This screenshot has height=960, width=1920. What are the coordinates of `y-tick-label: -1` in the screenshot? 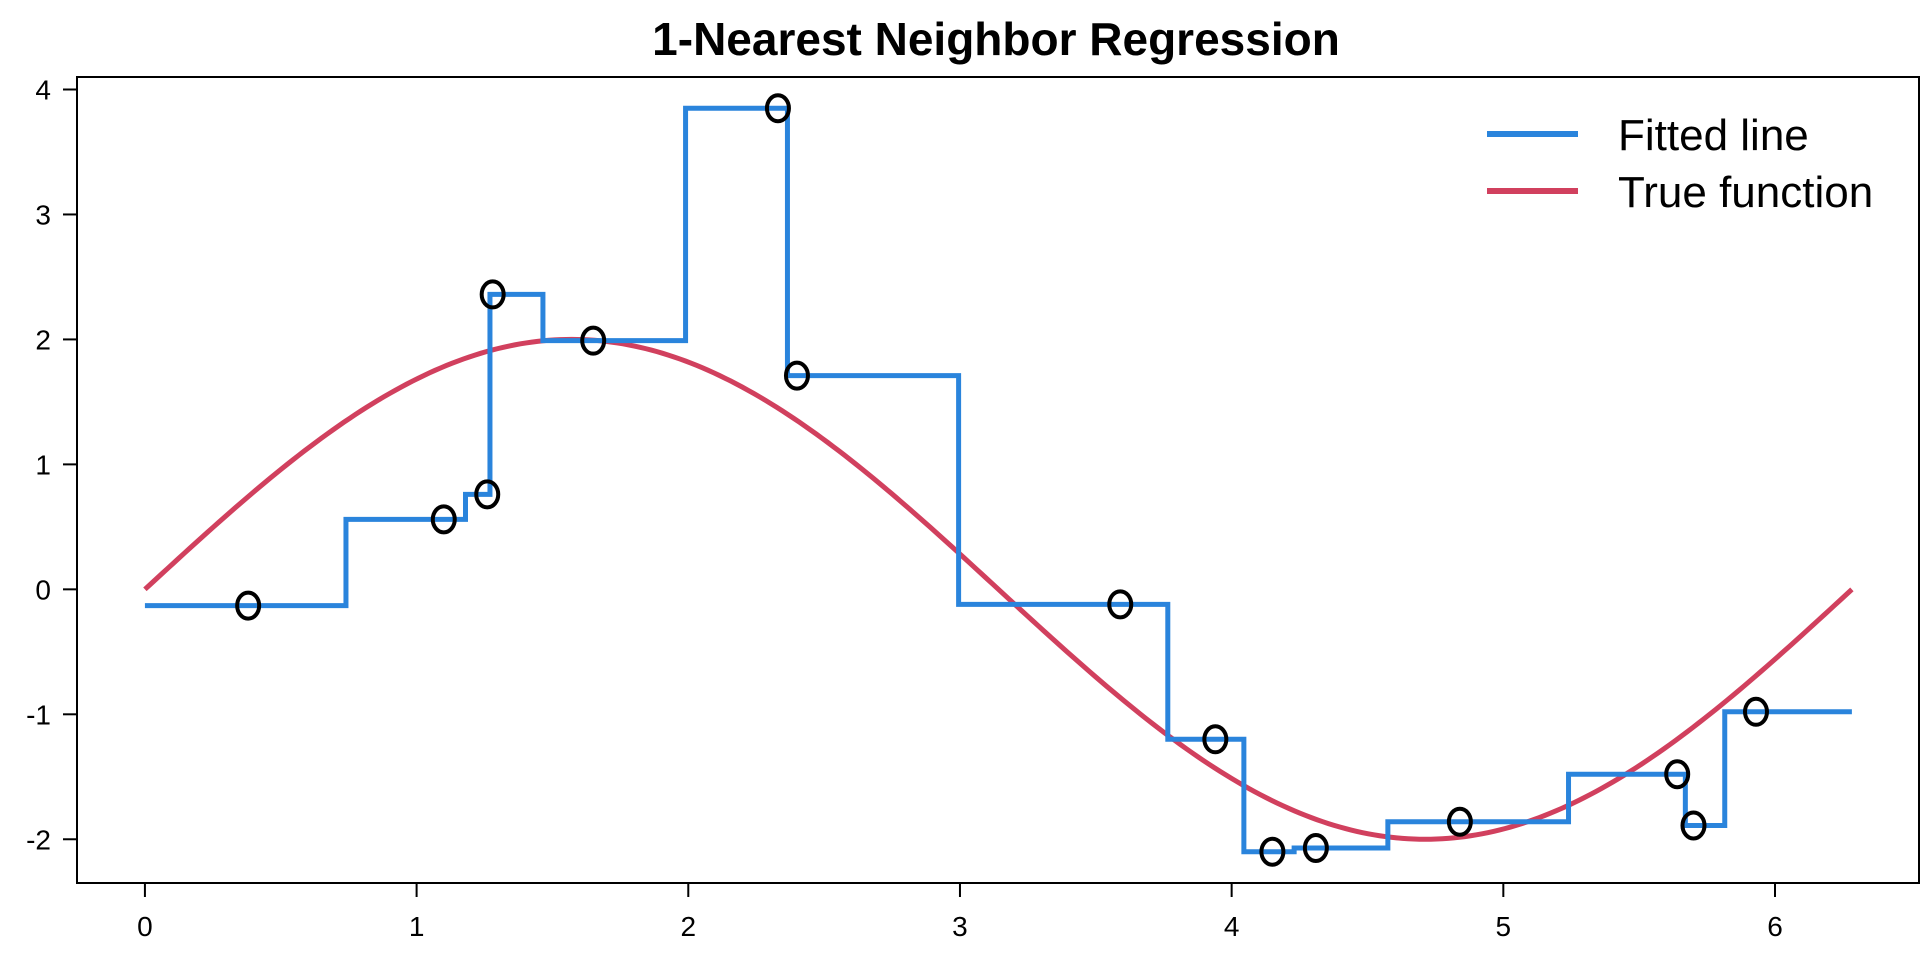 It's located at (38, 714).